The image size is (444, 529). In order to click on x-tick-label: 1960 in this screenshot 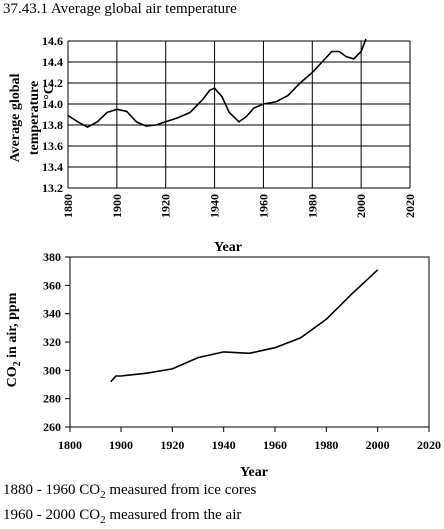, I will do `click(275, 445)`.